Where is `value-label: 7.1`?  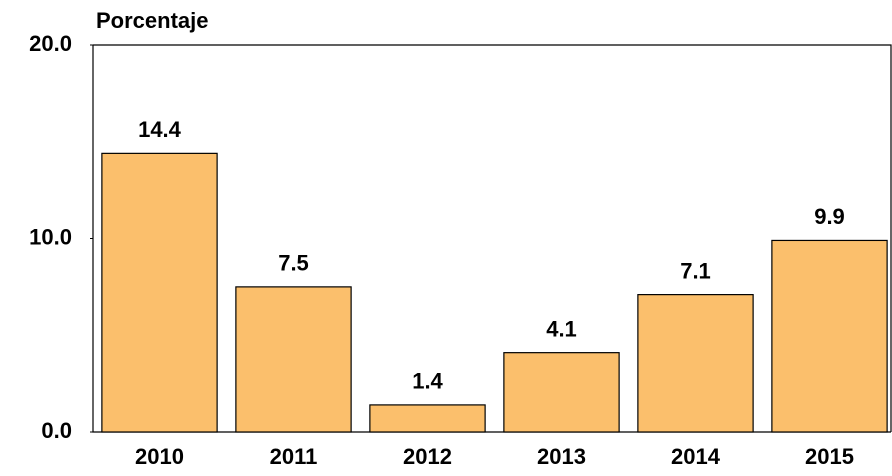
value-label: 7.1 is located at coordinates (695, 270).